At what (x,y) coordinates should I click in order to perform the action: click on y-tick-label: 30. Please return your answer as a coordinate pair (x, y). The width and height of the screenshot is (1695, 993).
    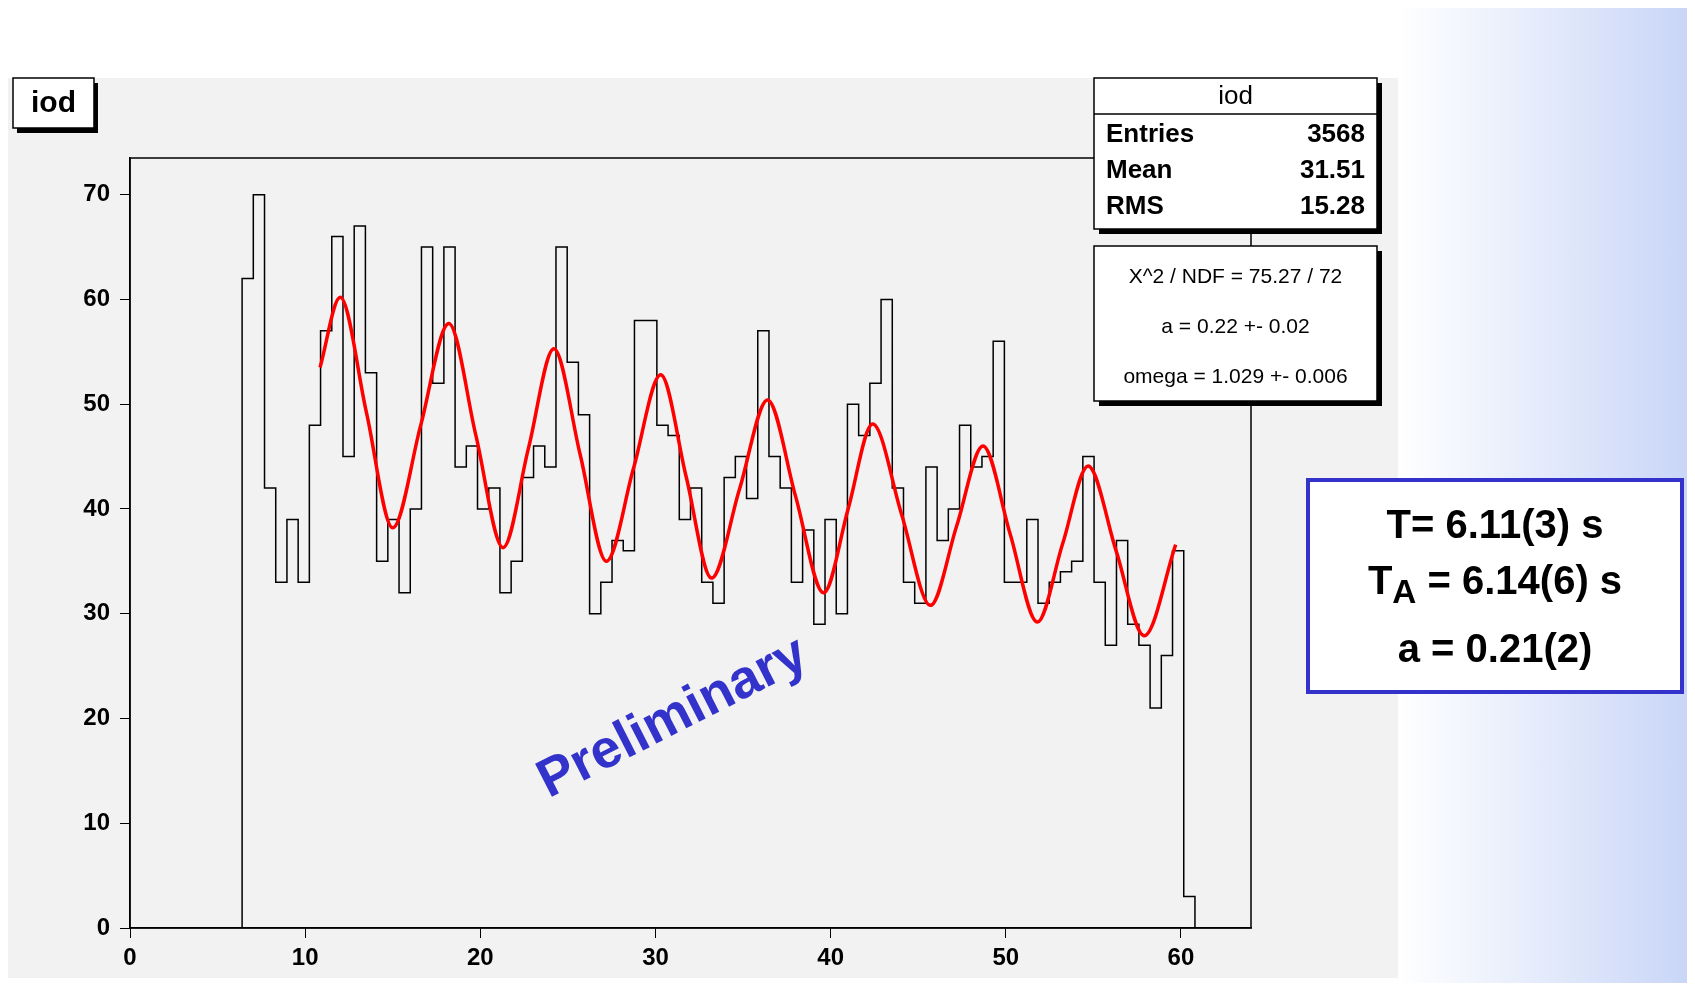
    Looking at the image, I should click on (96, 612).